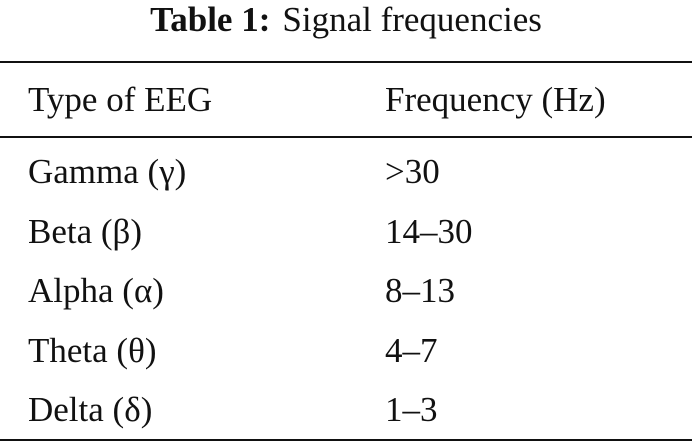 This screenshot has width=692, height=448. Describe the element at coordinates (429, 231) in the screenshot. I see `table-cell: 14–30` at that location.